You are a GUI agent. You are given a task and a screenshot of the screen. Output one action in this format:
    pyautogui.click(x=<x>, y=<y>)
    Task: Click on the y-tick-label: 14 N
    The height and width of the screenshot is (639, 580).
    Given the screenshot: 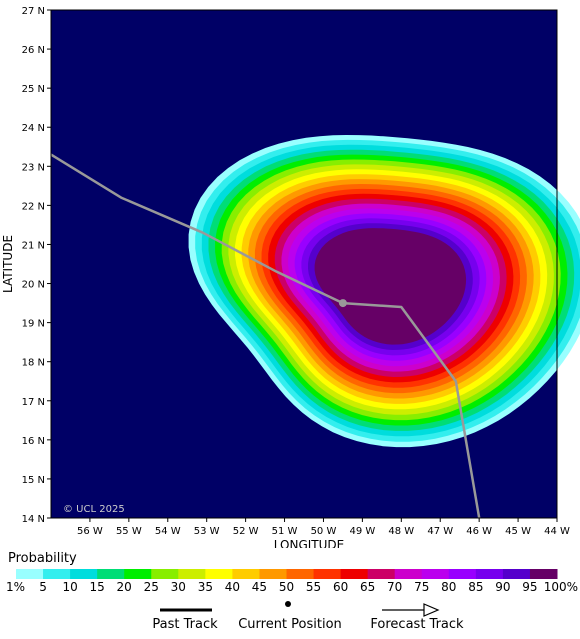 What is the action you would take?
    pyautogui.click(x=33, y=519)
    